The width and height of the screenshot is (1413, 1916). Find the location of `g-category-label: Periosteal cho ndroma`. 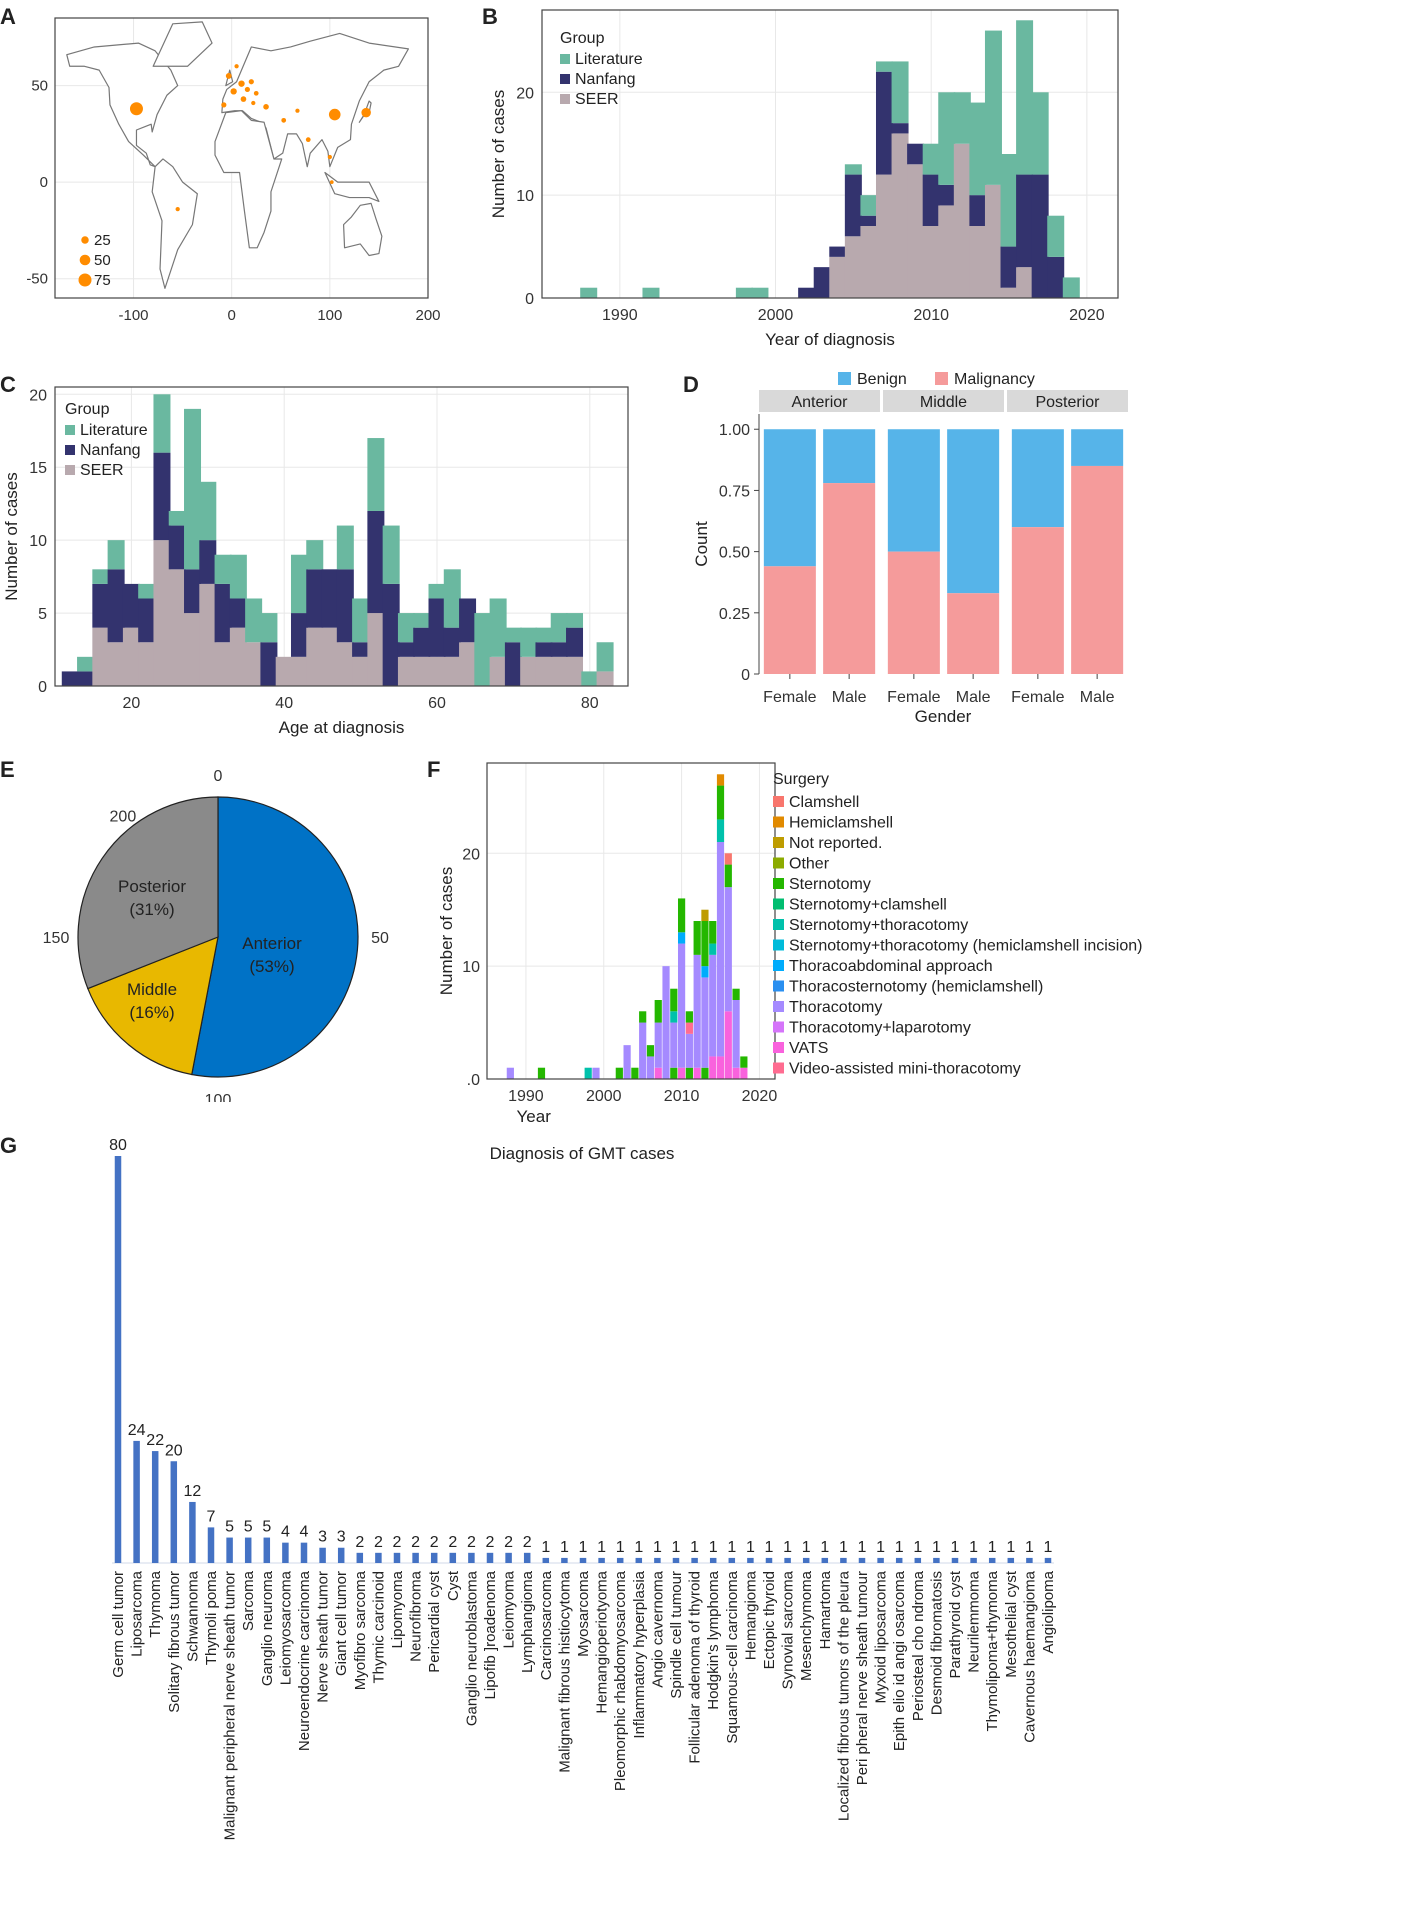

g-category-label: Periosteal cho ndroma is located at coordinates (918, 1645).